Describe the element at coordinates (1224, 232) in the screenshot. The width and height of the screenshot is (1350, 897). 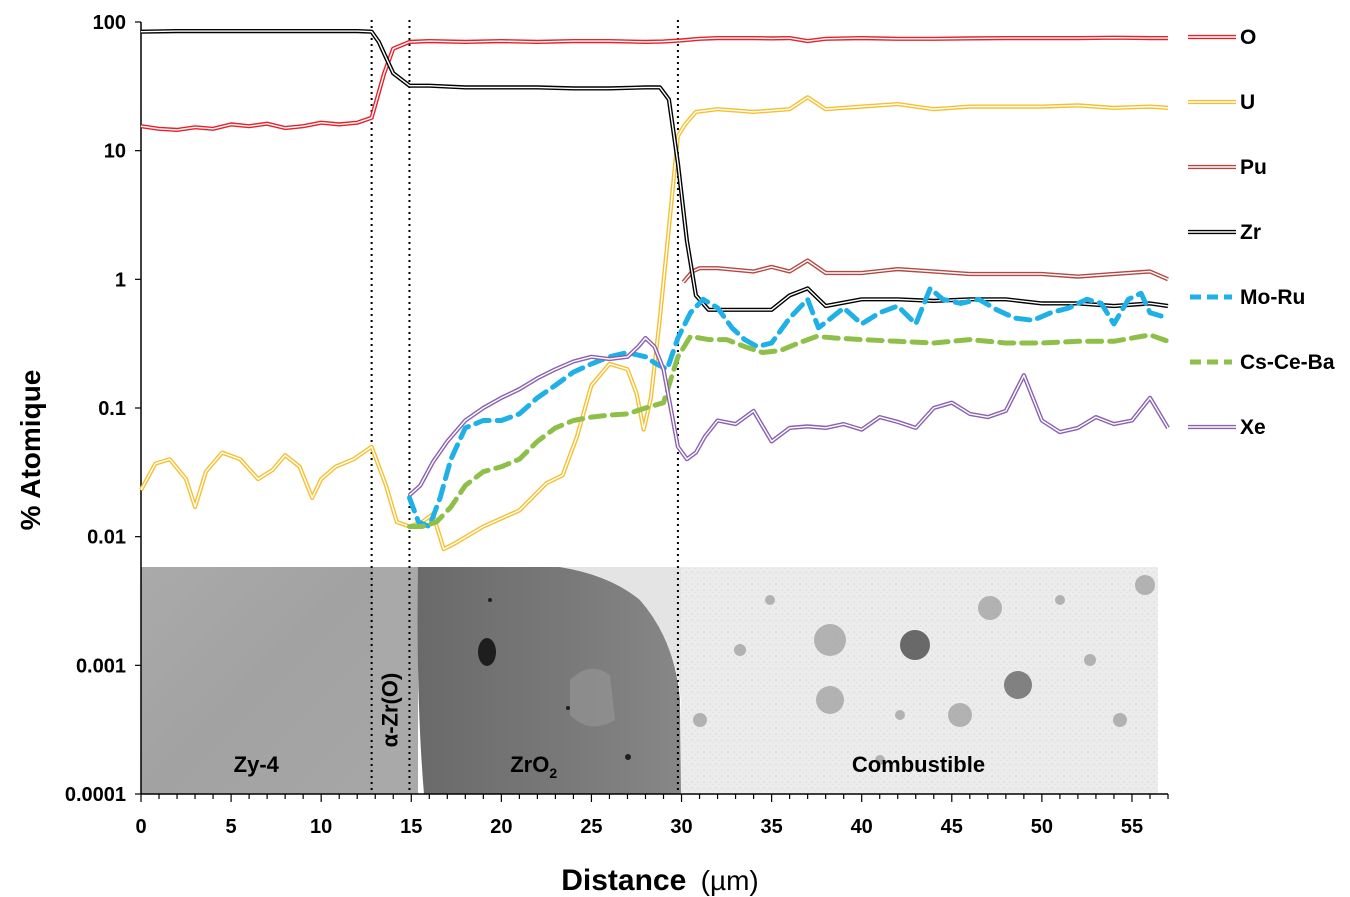
I see `legend-item: Zr` at that location.